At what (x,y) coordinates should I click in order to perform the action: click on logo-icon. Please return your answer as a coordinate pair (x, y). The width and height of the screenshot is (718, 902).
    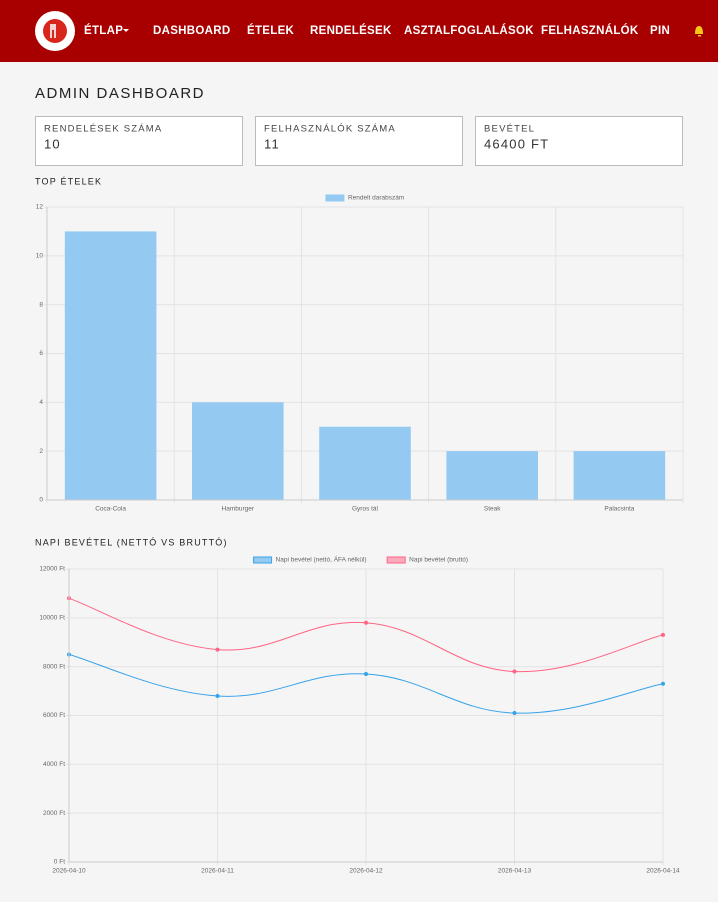
    Looking at the image, I should click on (53, 31).